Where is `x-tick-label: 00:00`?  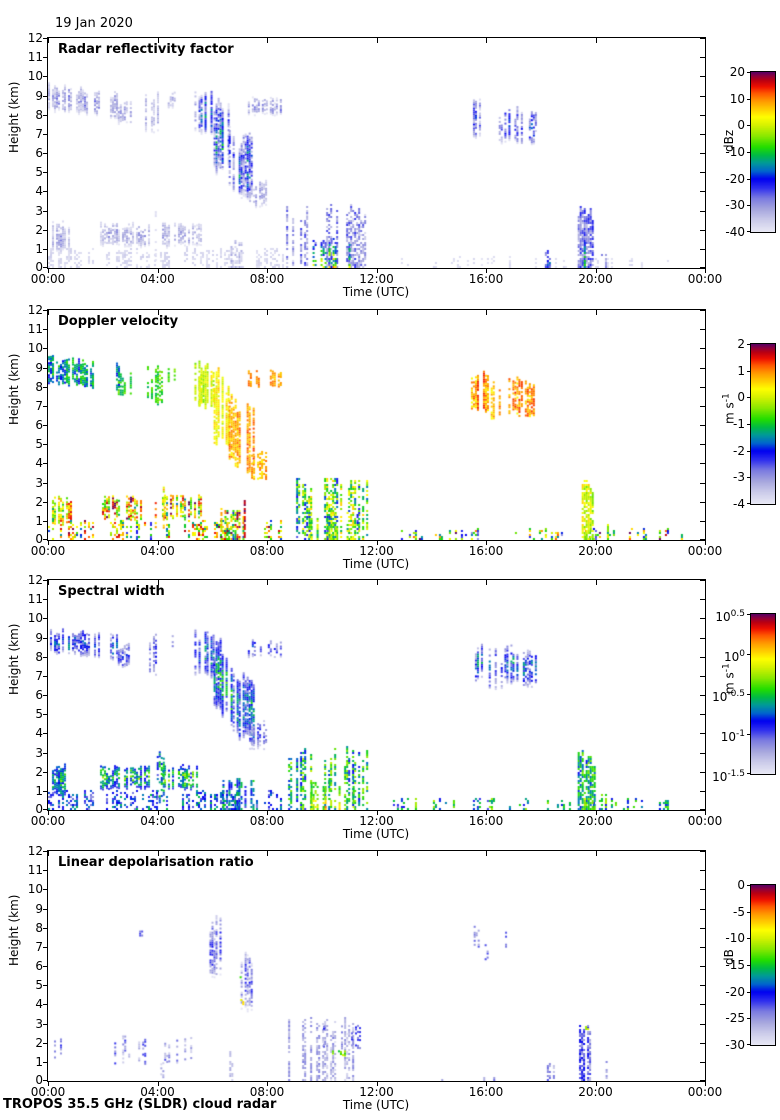
x-tick-label: 00:00 is located at coordinates (705, 279).